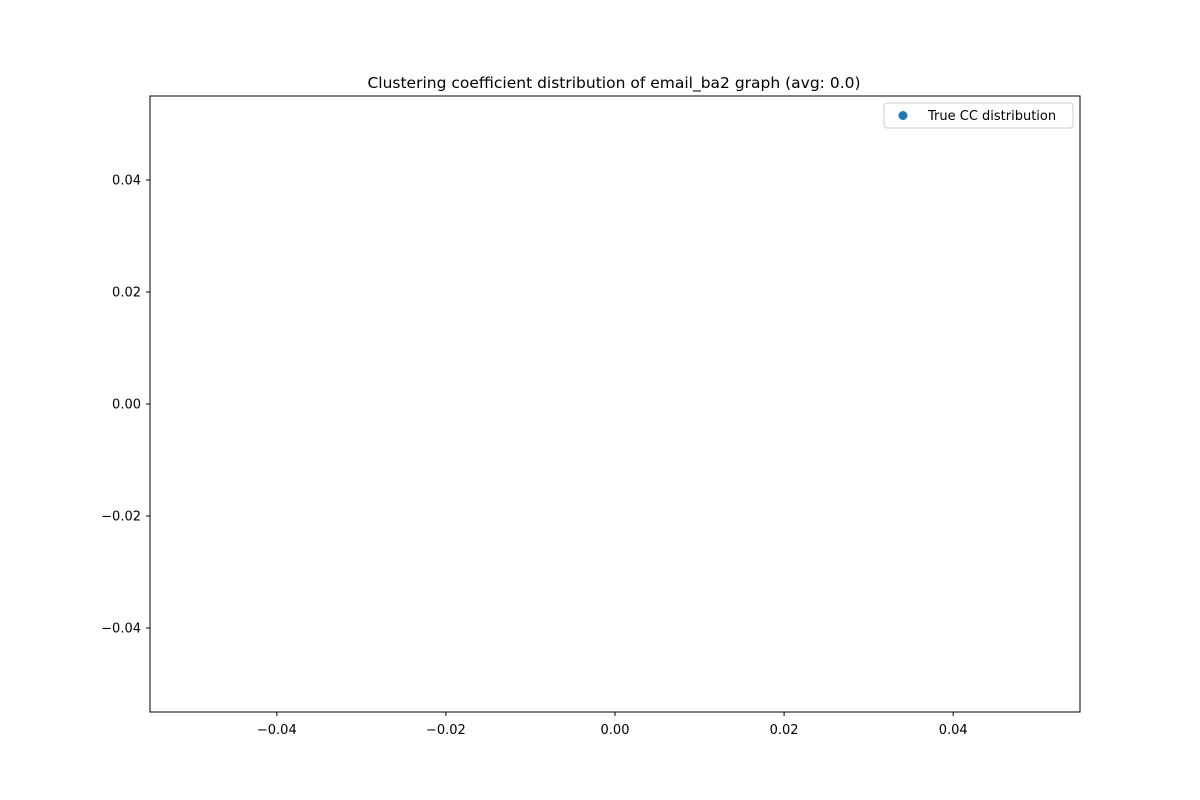 The image size is (1200, 800). What do you see at coordinates (126, 181) in the screenshot?
I see `y-tick-label: 0.04` at bounding box center [126, 181].